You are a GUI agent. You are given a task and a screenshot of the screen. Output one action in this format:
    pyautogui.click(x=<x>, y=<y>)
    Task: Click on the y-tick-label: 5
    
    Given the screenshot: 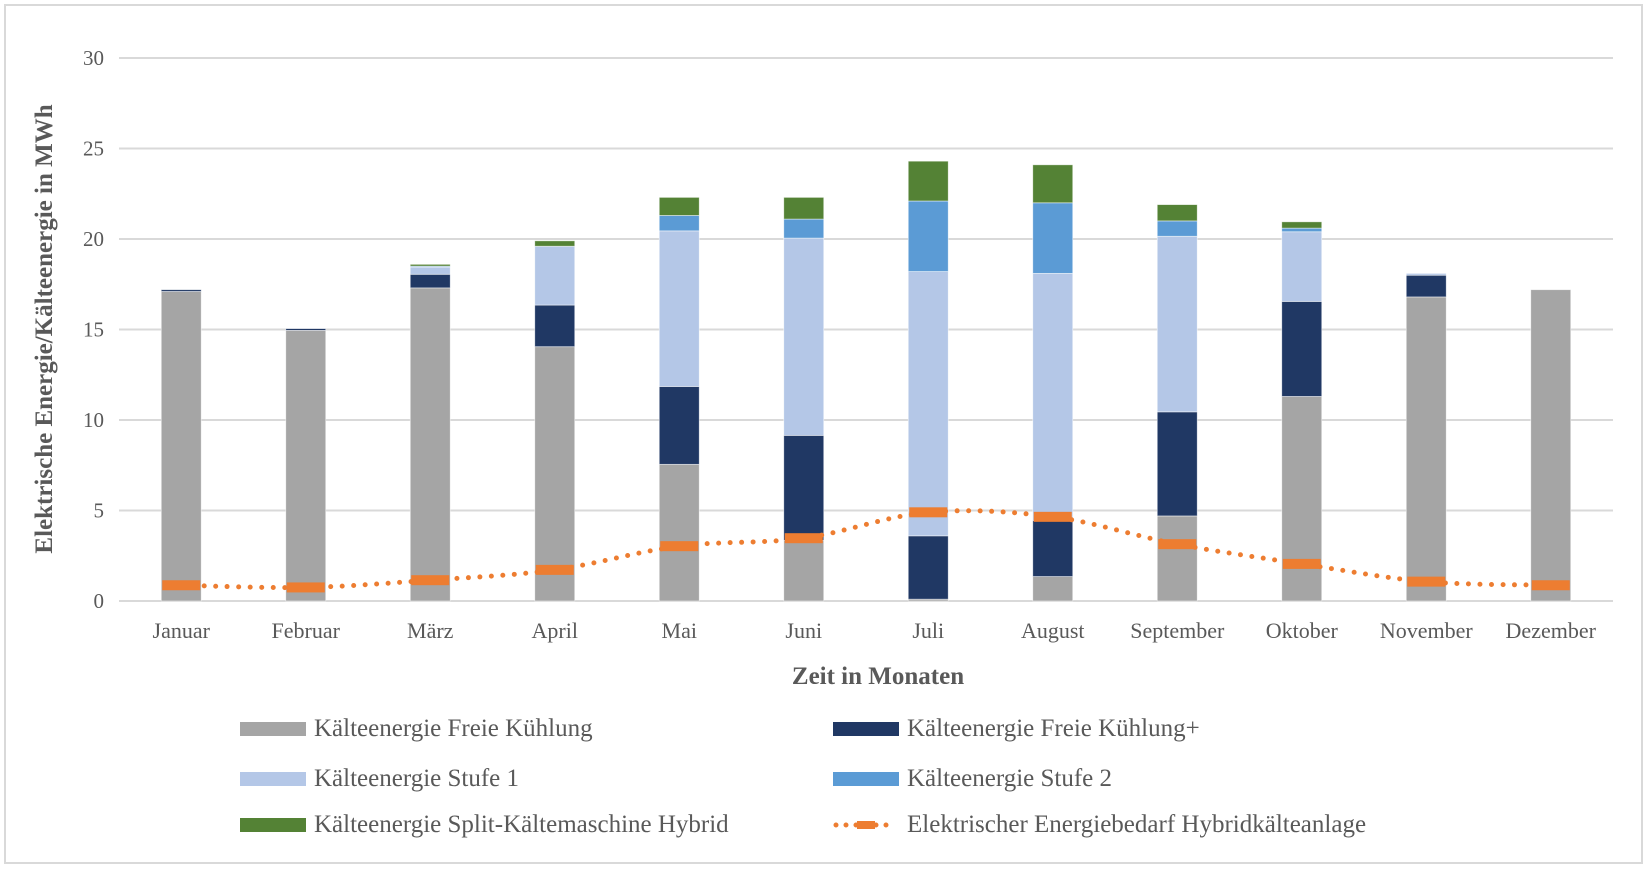 What is the action you would take?
    pyautogui.click(x=99, y=511)
    